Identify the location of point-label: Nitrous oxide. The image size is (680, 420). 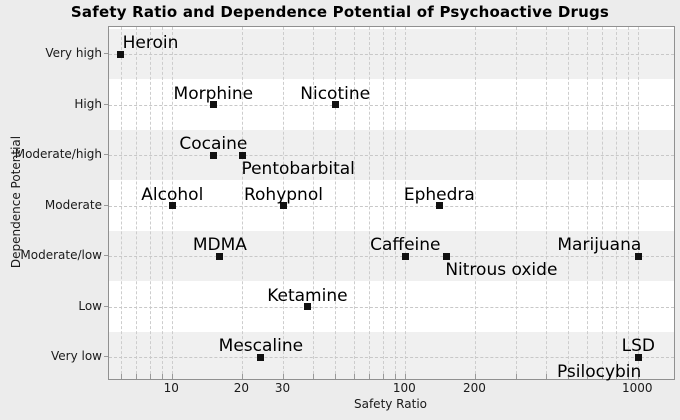
(501, 270).